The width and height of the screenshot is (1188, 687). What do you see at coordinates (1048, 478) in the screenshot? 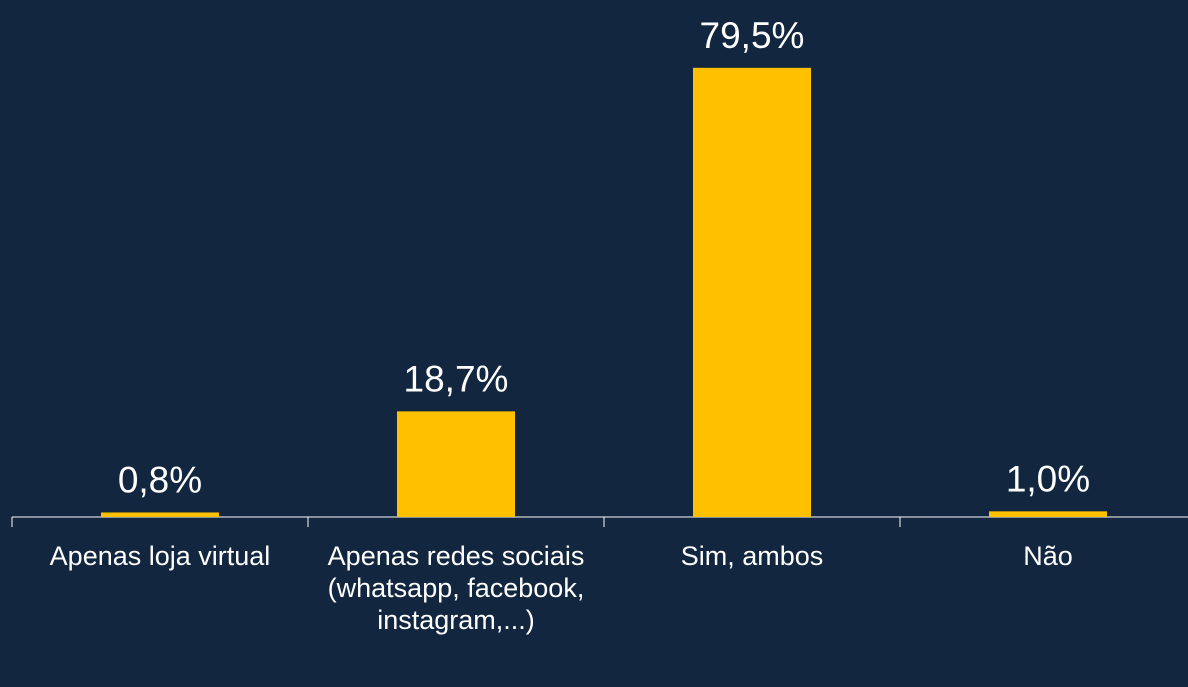
I see `value-label: 1,0%` at bounding box center [1048, 478].